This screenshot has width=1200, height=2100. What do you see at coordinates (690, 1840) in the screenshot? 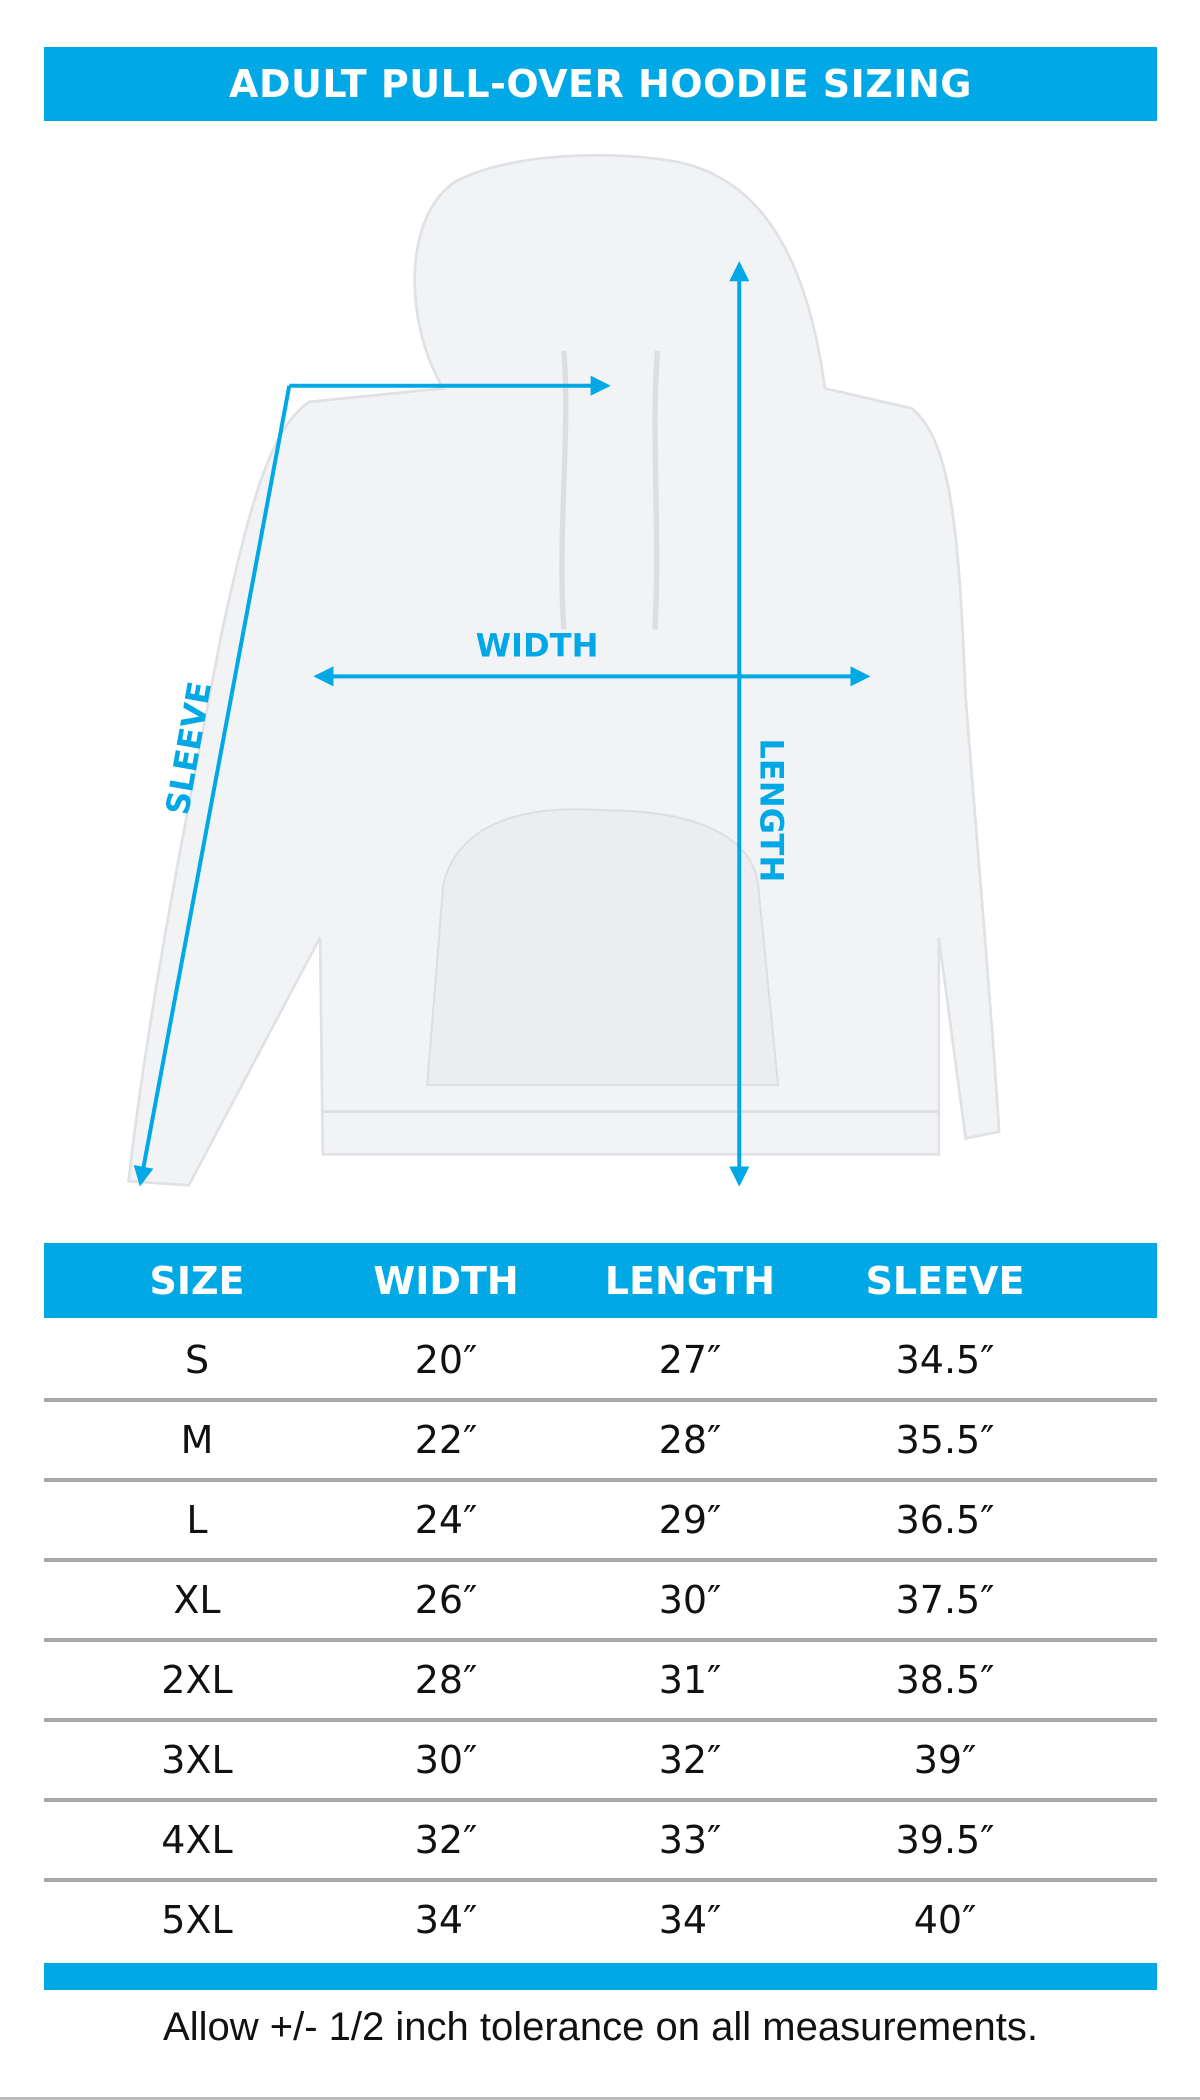
I see `cell-length: 33″` at bounding box center [690, 1840].